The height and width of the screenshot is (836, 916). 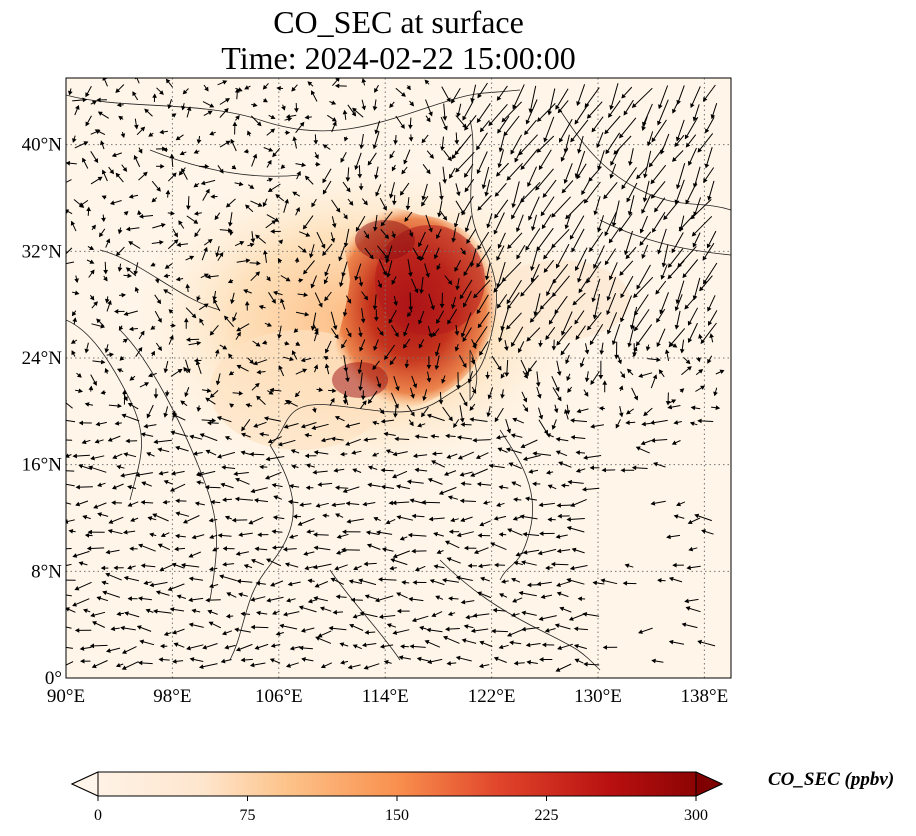 I want to click on colorbar-label: CO_SEC (ppbv), so click(x=831, y=779).